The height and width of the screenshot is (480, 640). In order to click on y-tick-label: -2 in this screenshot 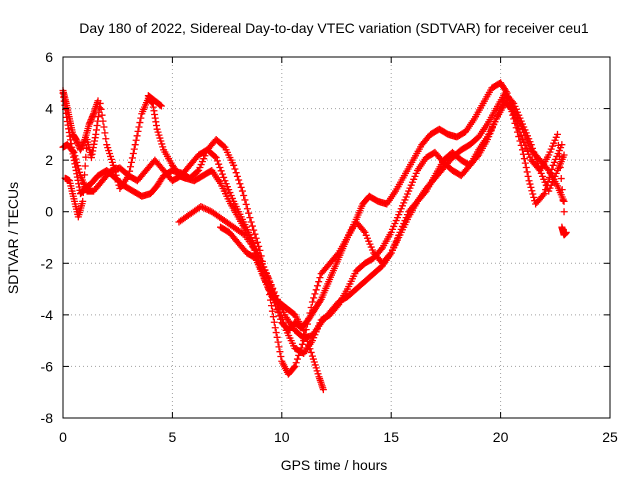, I will do `click(47, 263)`.